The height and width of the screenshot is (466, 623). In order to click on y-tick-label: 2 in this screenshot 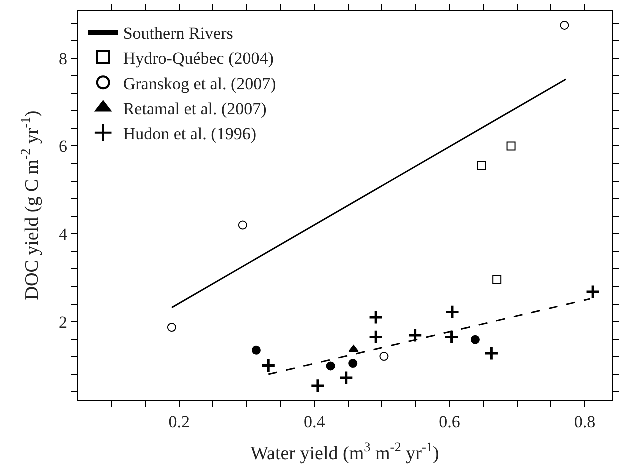, I will do `click(63, 322)`.